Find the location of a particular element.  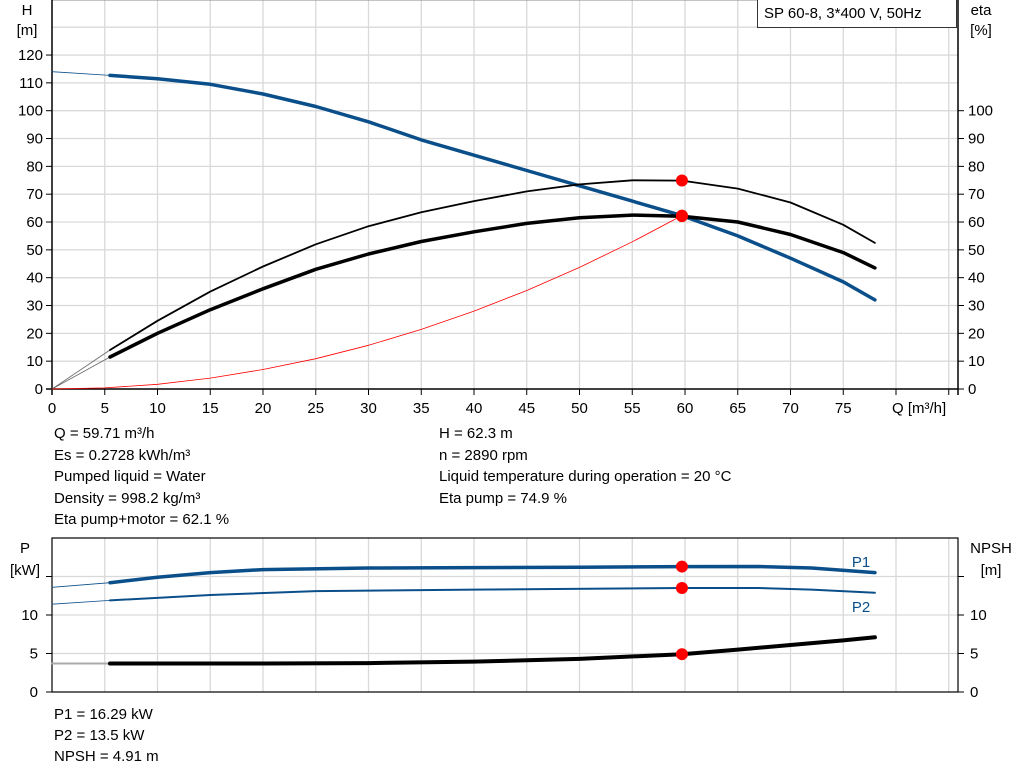

readout-p2: P2 = 13.5 kW is located at coordinates (99, 735).